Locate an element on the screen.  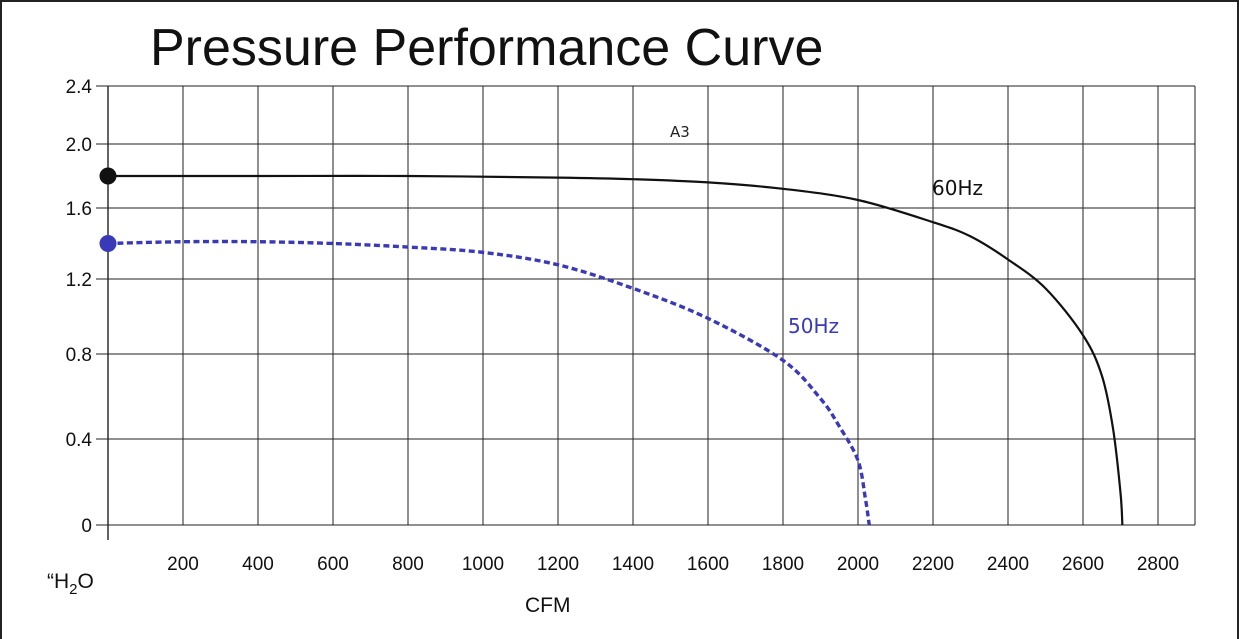
curve-annotation: A3 is located at coordinates (680, 132).